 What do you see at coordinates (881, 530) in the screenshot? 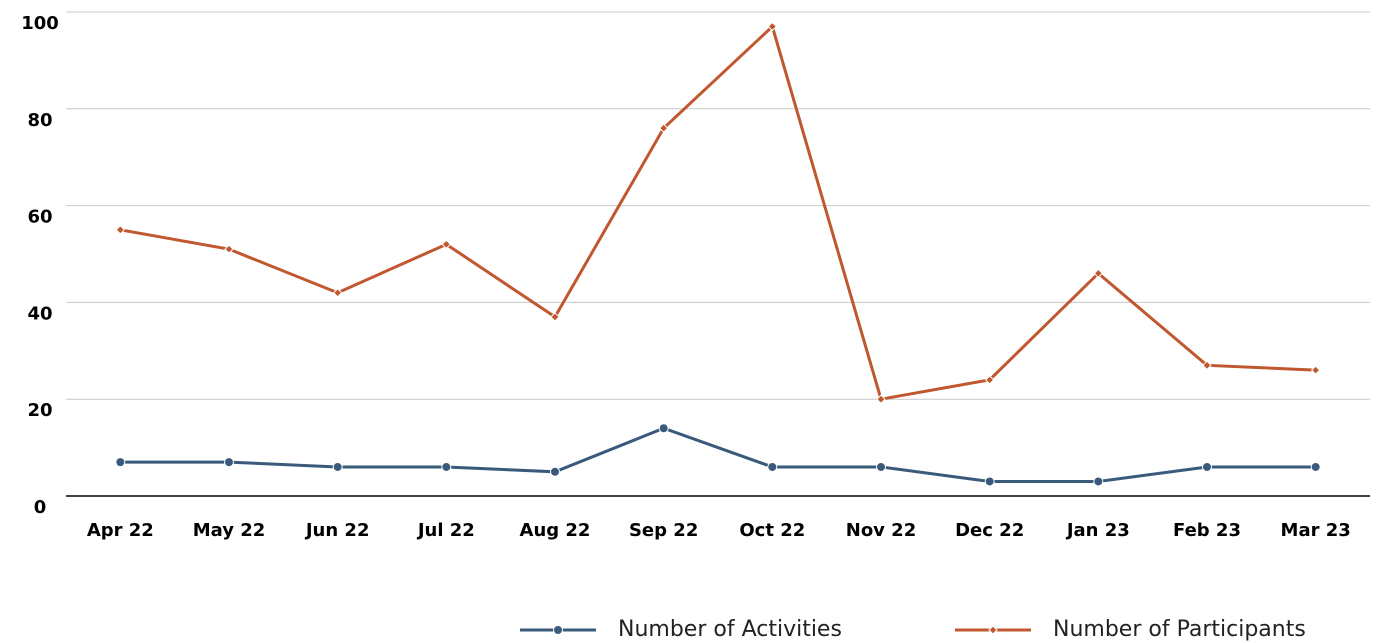
I see `x-tick-label: Nov 22` at bounding box center [881, 530].